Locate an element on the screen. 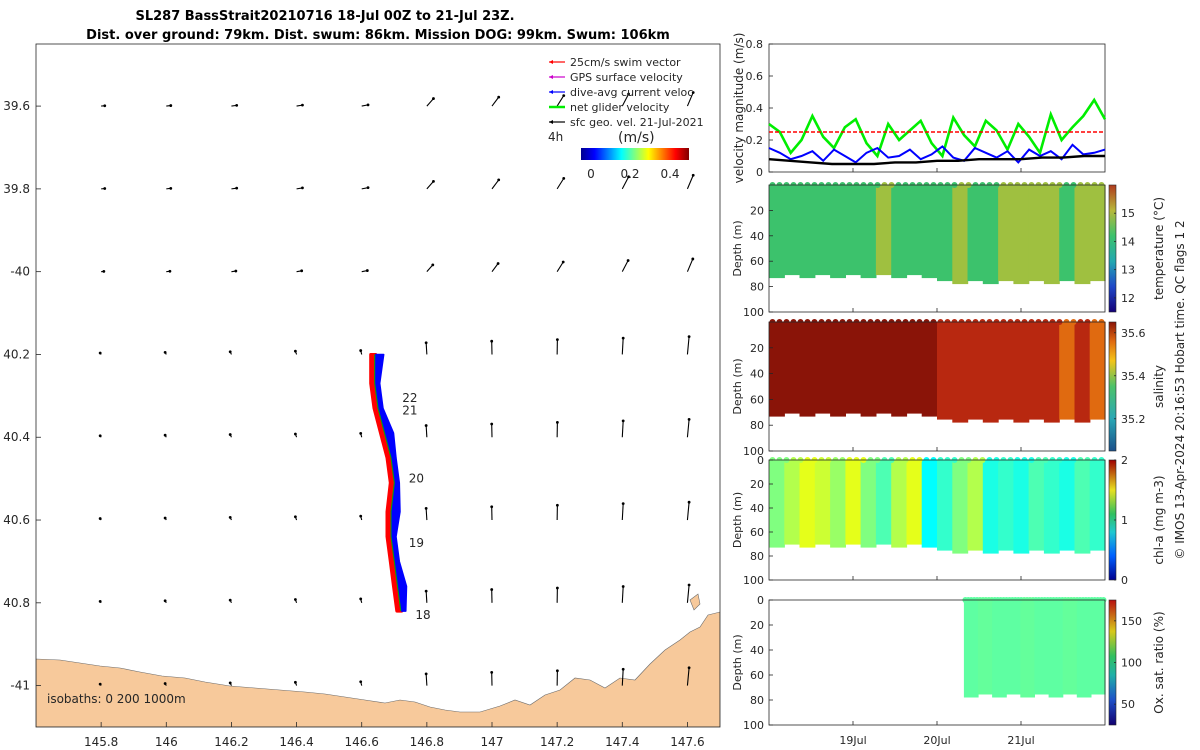 This screenshot has width=1200, height=750. velocity-panel: 0 0.2 0.4 0.6 0.8 velocity magnitude (m/s) is located at coordinates (919, 108).